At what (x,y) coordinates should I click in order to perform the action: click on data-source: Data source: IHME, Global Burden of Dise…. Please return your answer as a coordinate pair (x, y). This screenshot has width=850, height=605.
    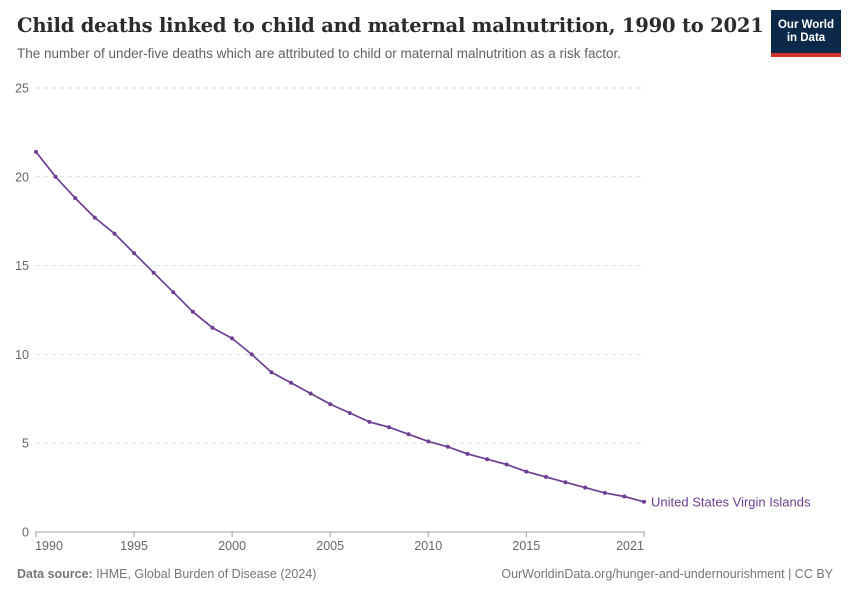
    Looking at the image, I should click on (166, 574).